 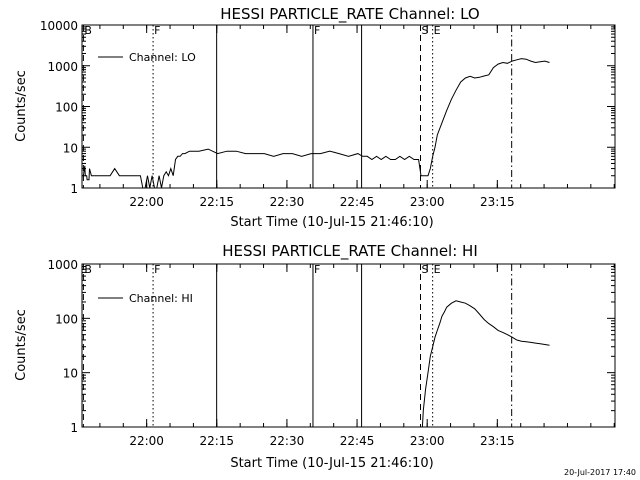 What do you see at coordinates (162, 57) in the screenshot?
I see `legend-label: Channel: LO` at bounding box center [162, 57].